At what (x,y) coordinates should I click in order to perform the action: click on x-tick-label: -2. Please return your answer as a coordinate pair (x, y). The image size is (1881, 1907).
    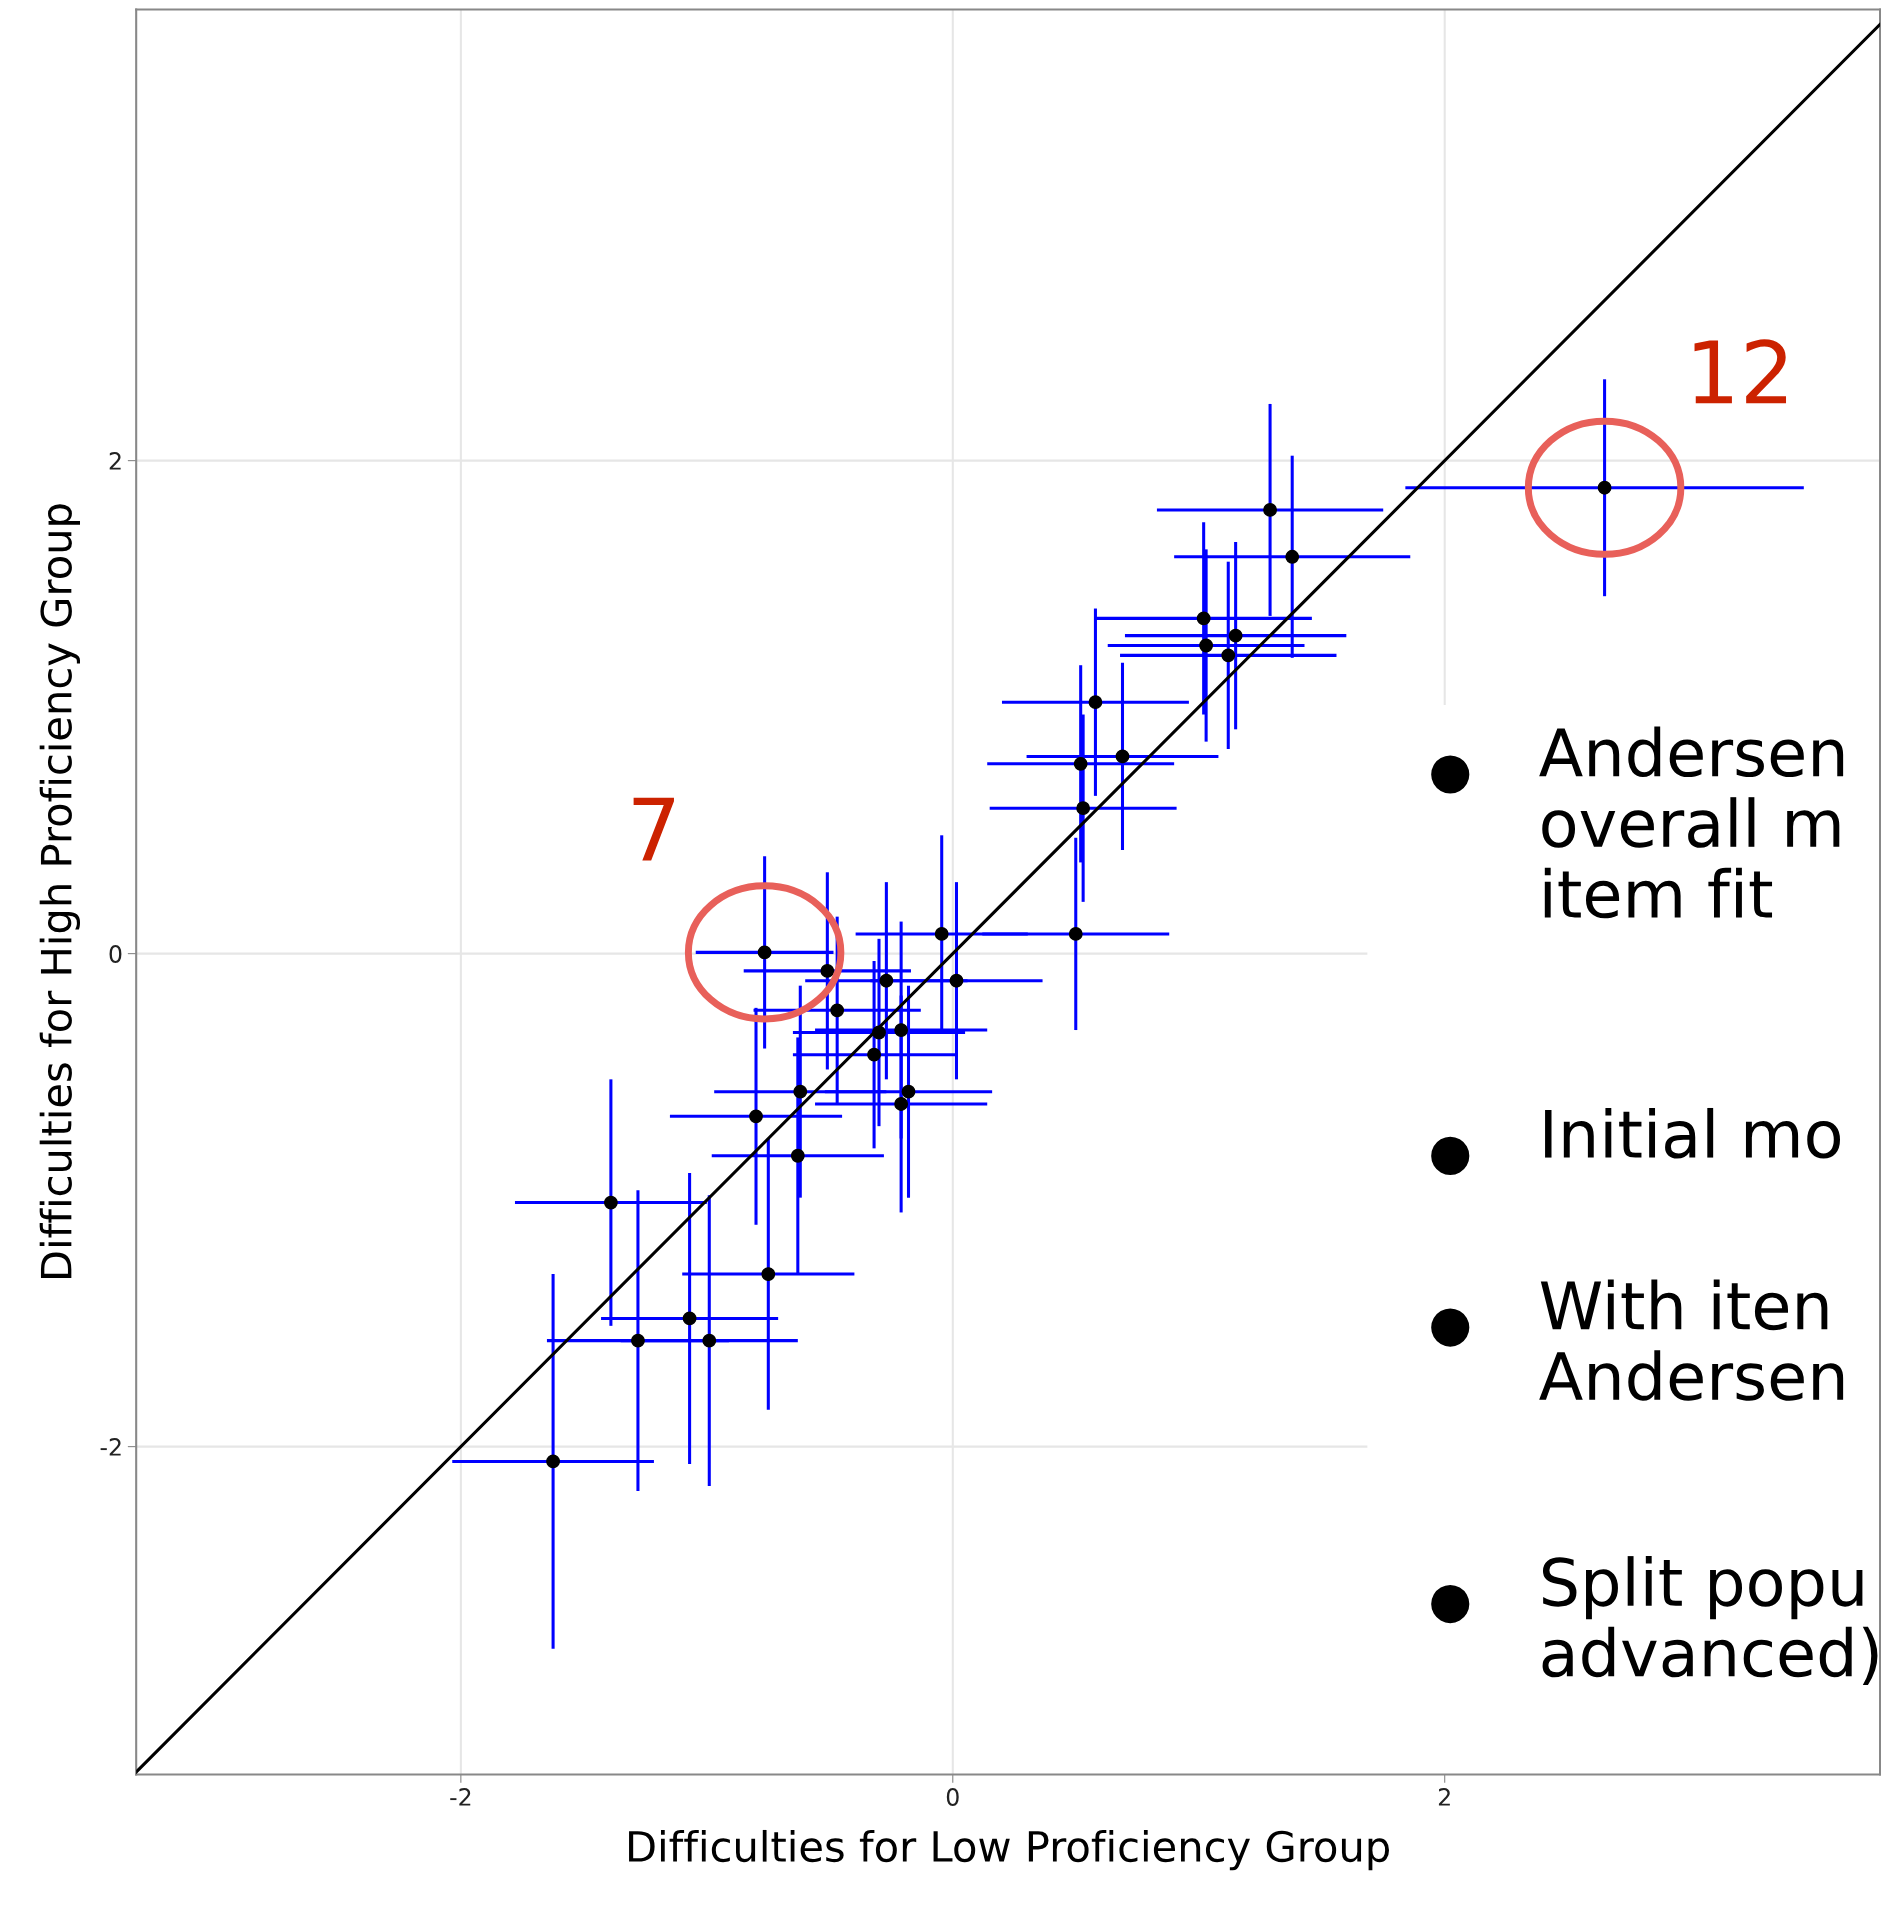
    Looking at the image, I should click on (460, 1797).